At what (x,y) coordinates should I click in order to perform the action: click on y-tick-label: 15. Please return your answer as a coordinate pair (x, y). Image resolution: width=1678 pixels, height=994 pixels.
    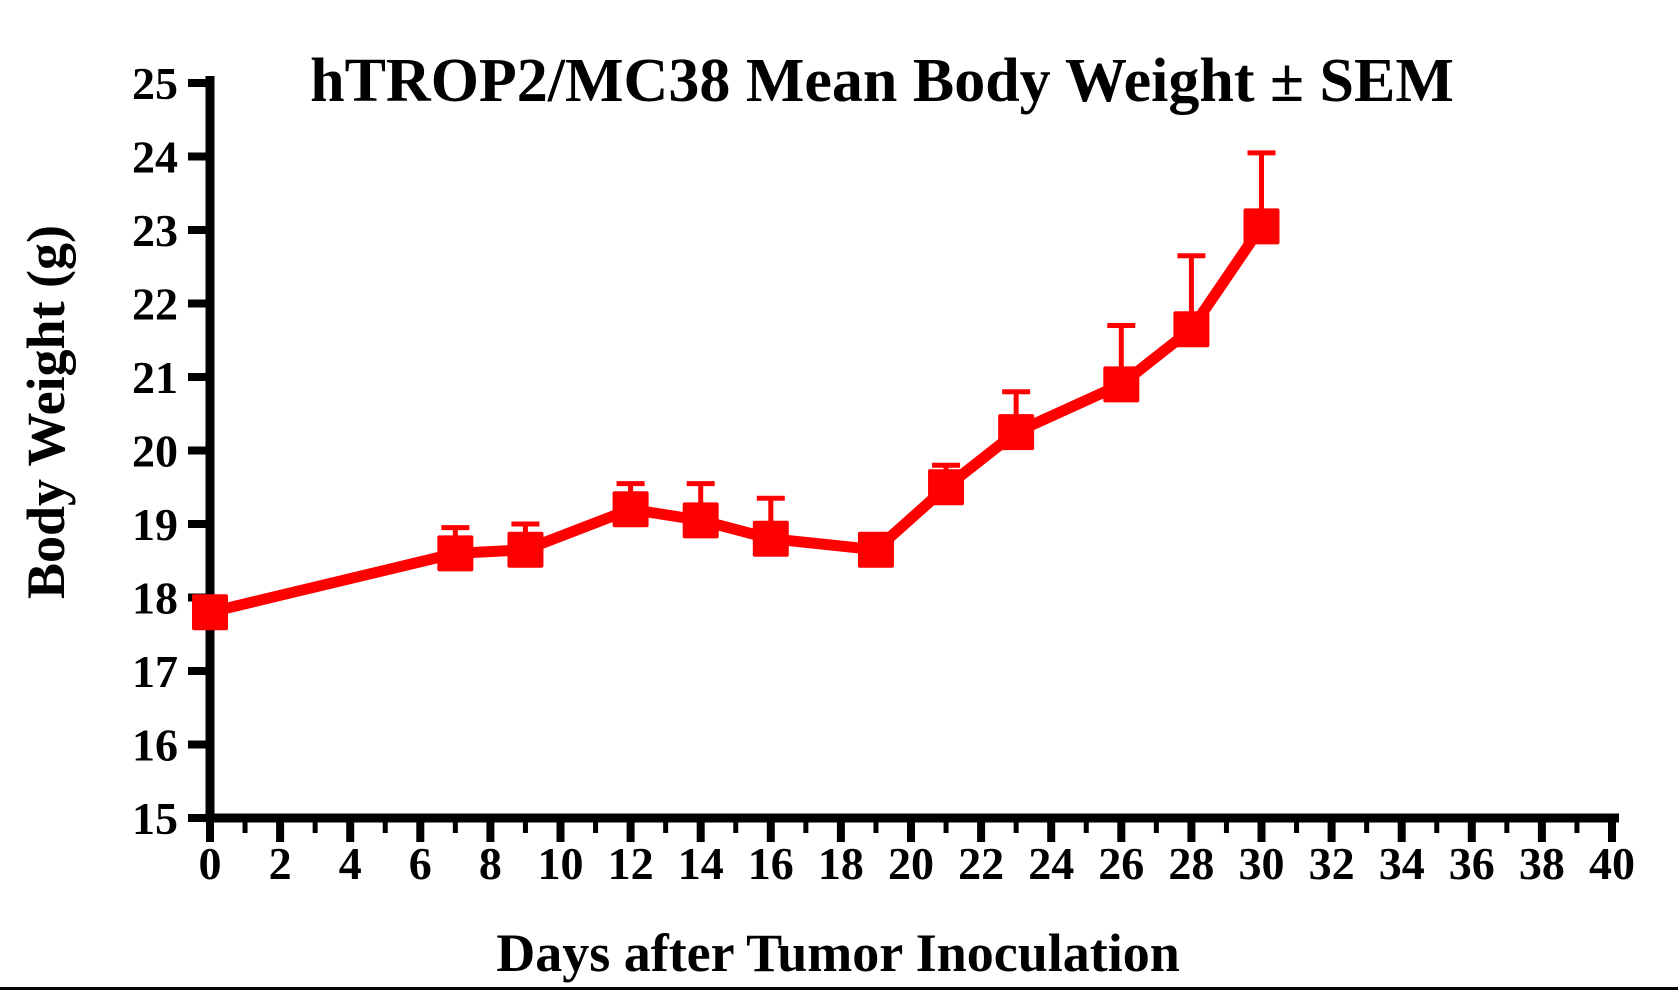
    Looking at the image, I should click on (155, 818).